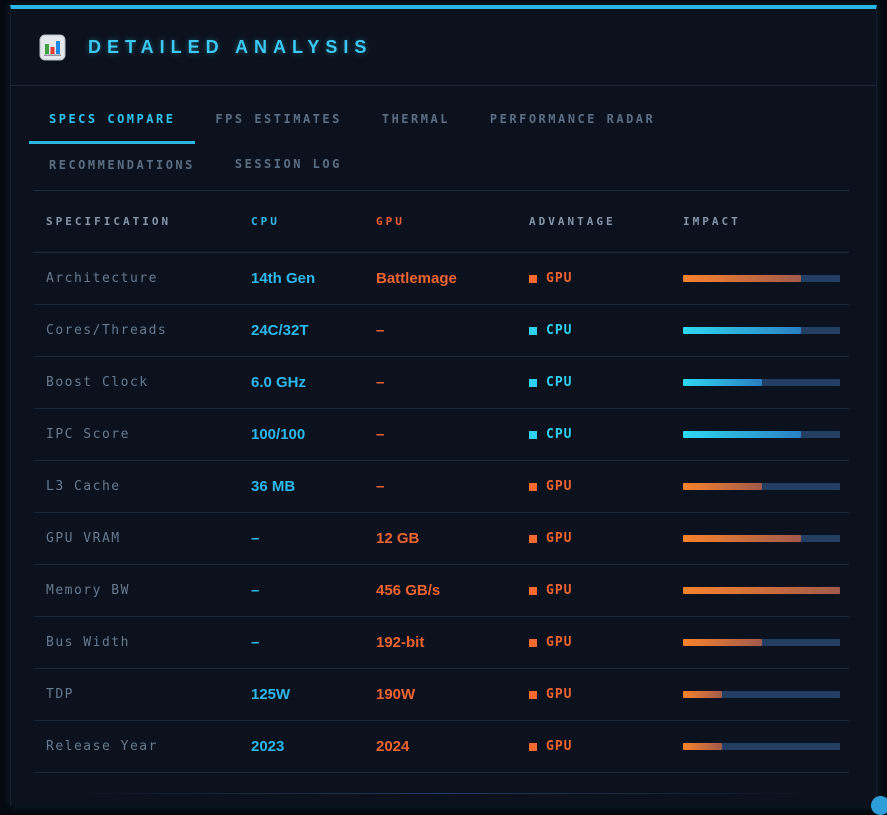 This screenshot has height=815, width=887. I want to click on cpu-value: 125W, so click(313, 694).